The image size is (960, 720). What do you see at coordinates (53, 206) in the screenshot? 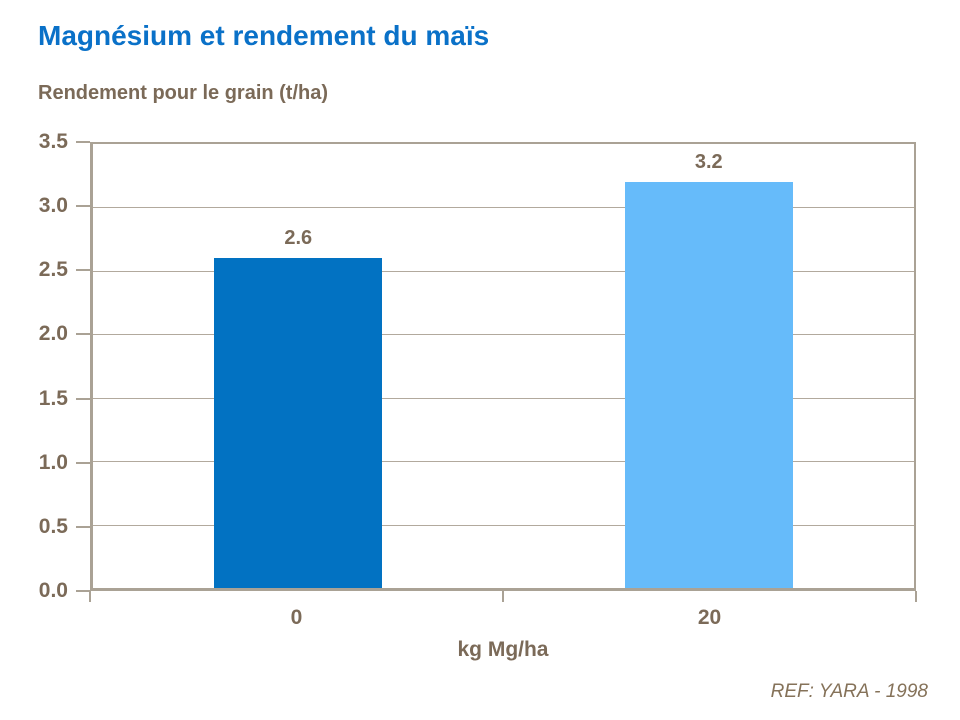
I see `y-tick-label: 3.0` at bounding box center [53, 206].